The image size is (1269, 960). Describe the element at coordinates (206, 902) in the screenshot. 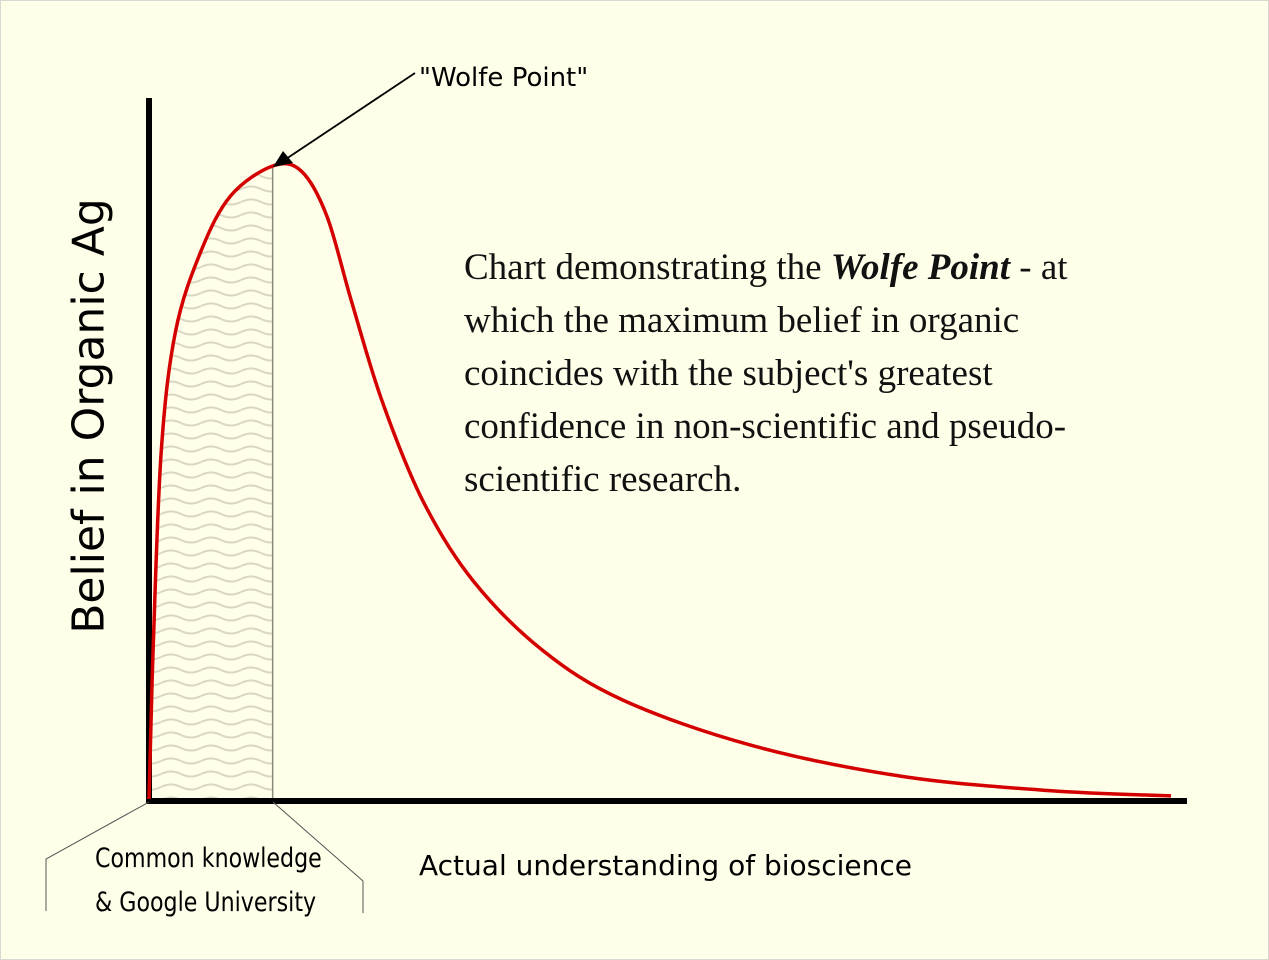

I see `region-label-line-2: & Google University` at that location.